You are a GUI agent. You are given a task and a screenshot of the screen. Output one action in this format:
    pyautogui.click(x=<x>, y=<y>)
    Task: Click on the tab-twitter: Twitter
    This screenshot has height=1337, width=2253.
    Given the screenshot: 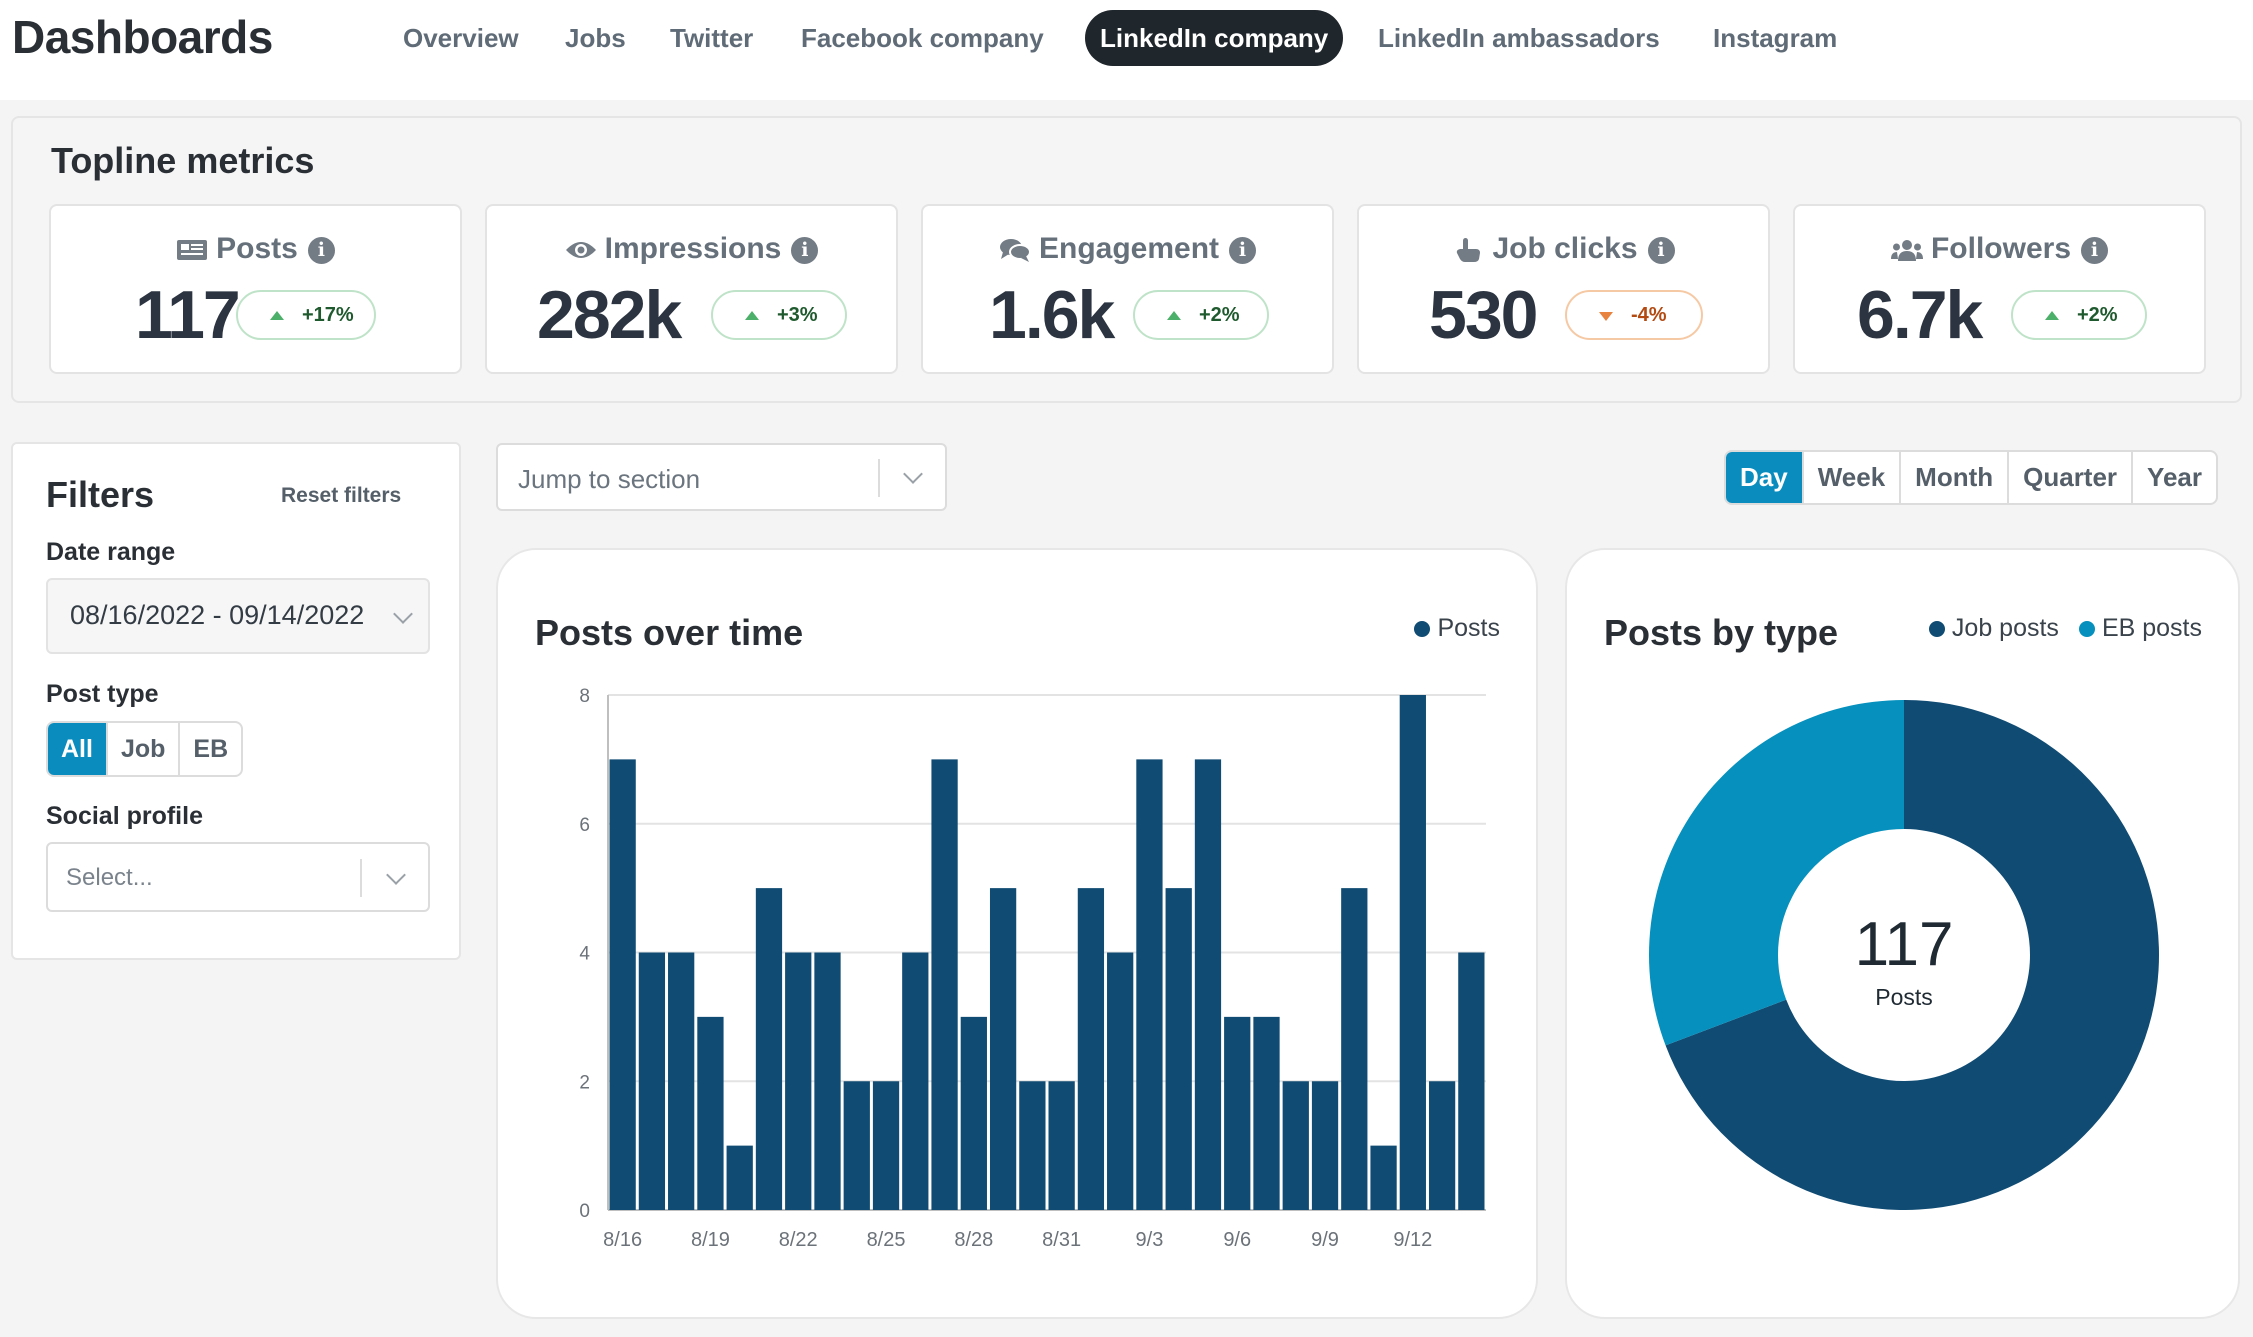 What is the action you would take?
    pyautogui.click(x=712, y=38)
    